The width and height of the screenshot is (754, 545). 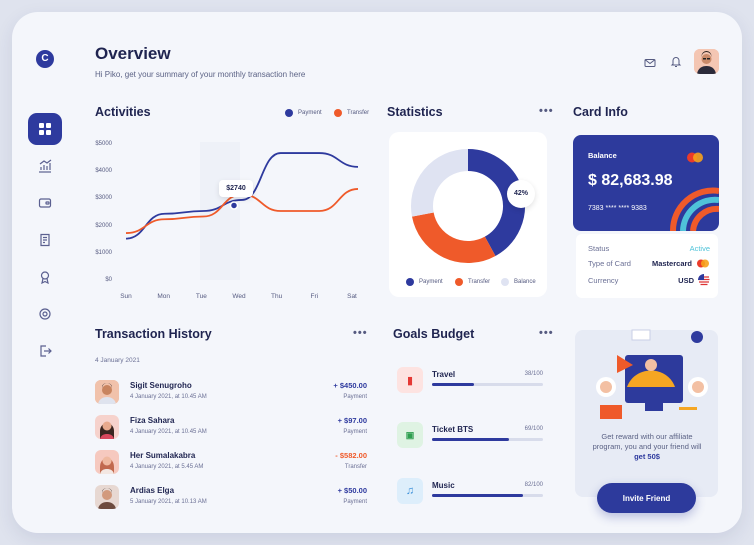 I want to click on promo-highlight: get 50$, so click(x=647, y=457).